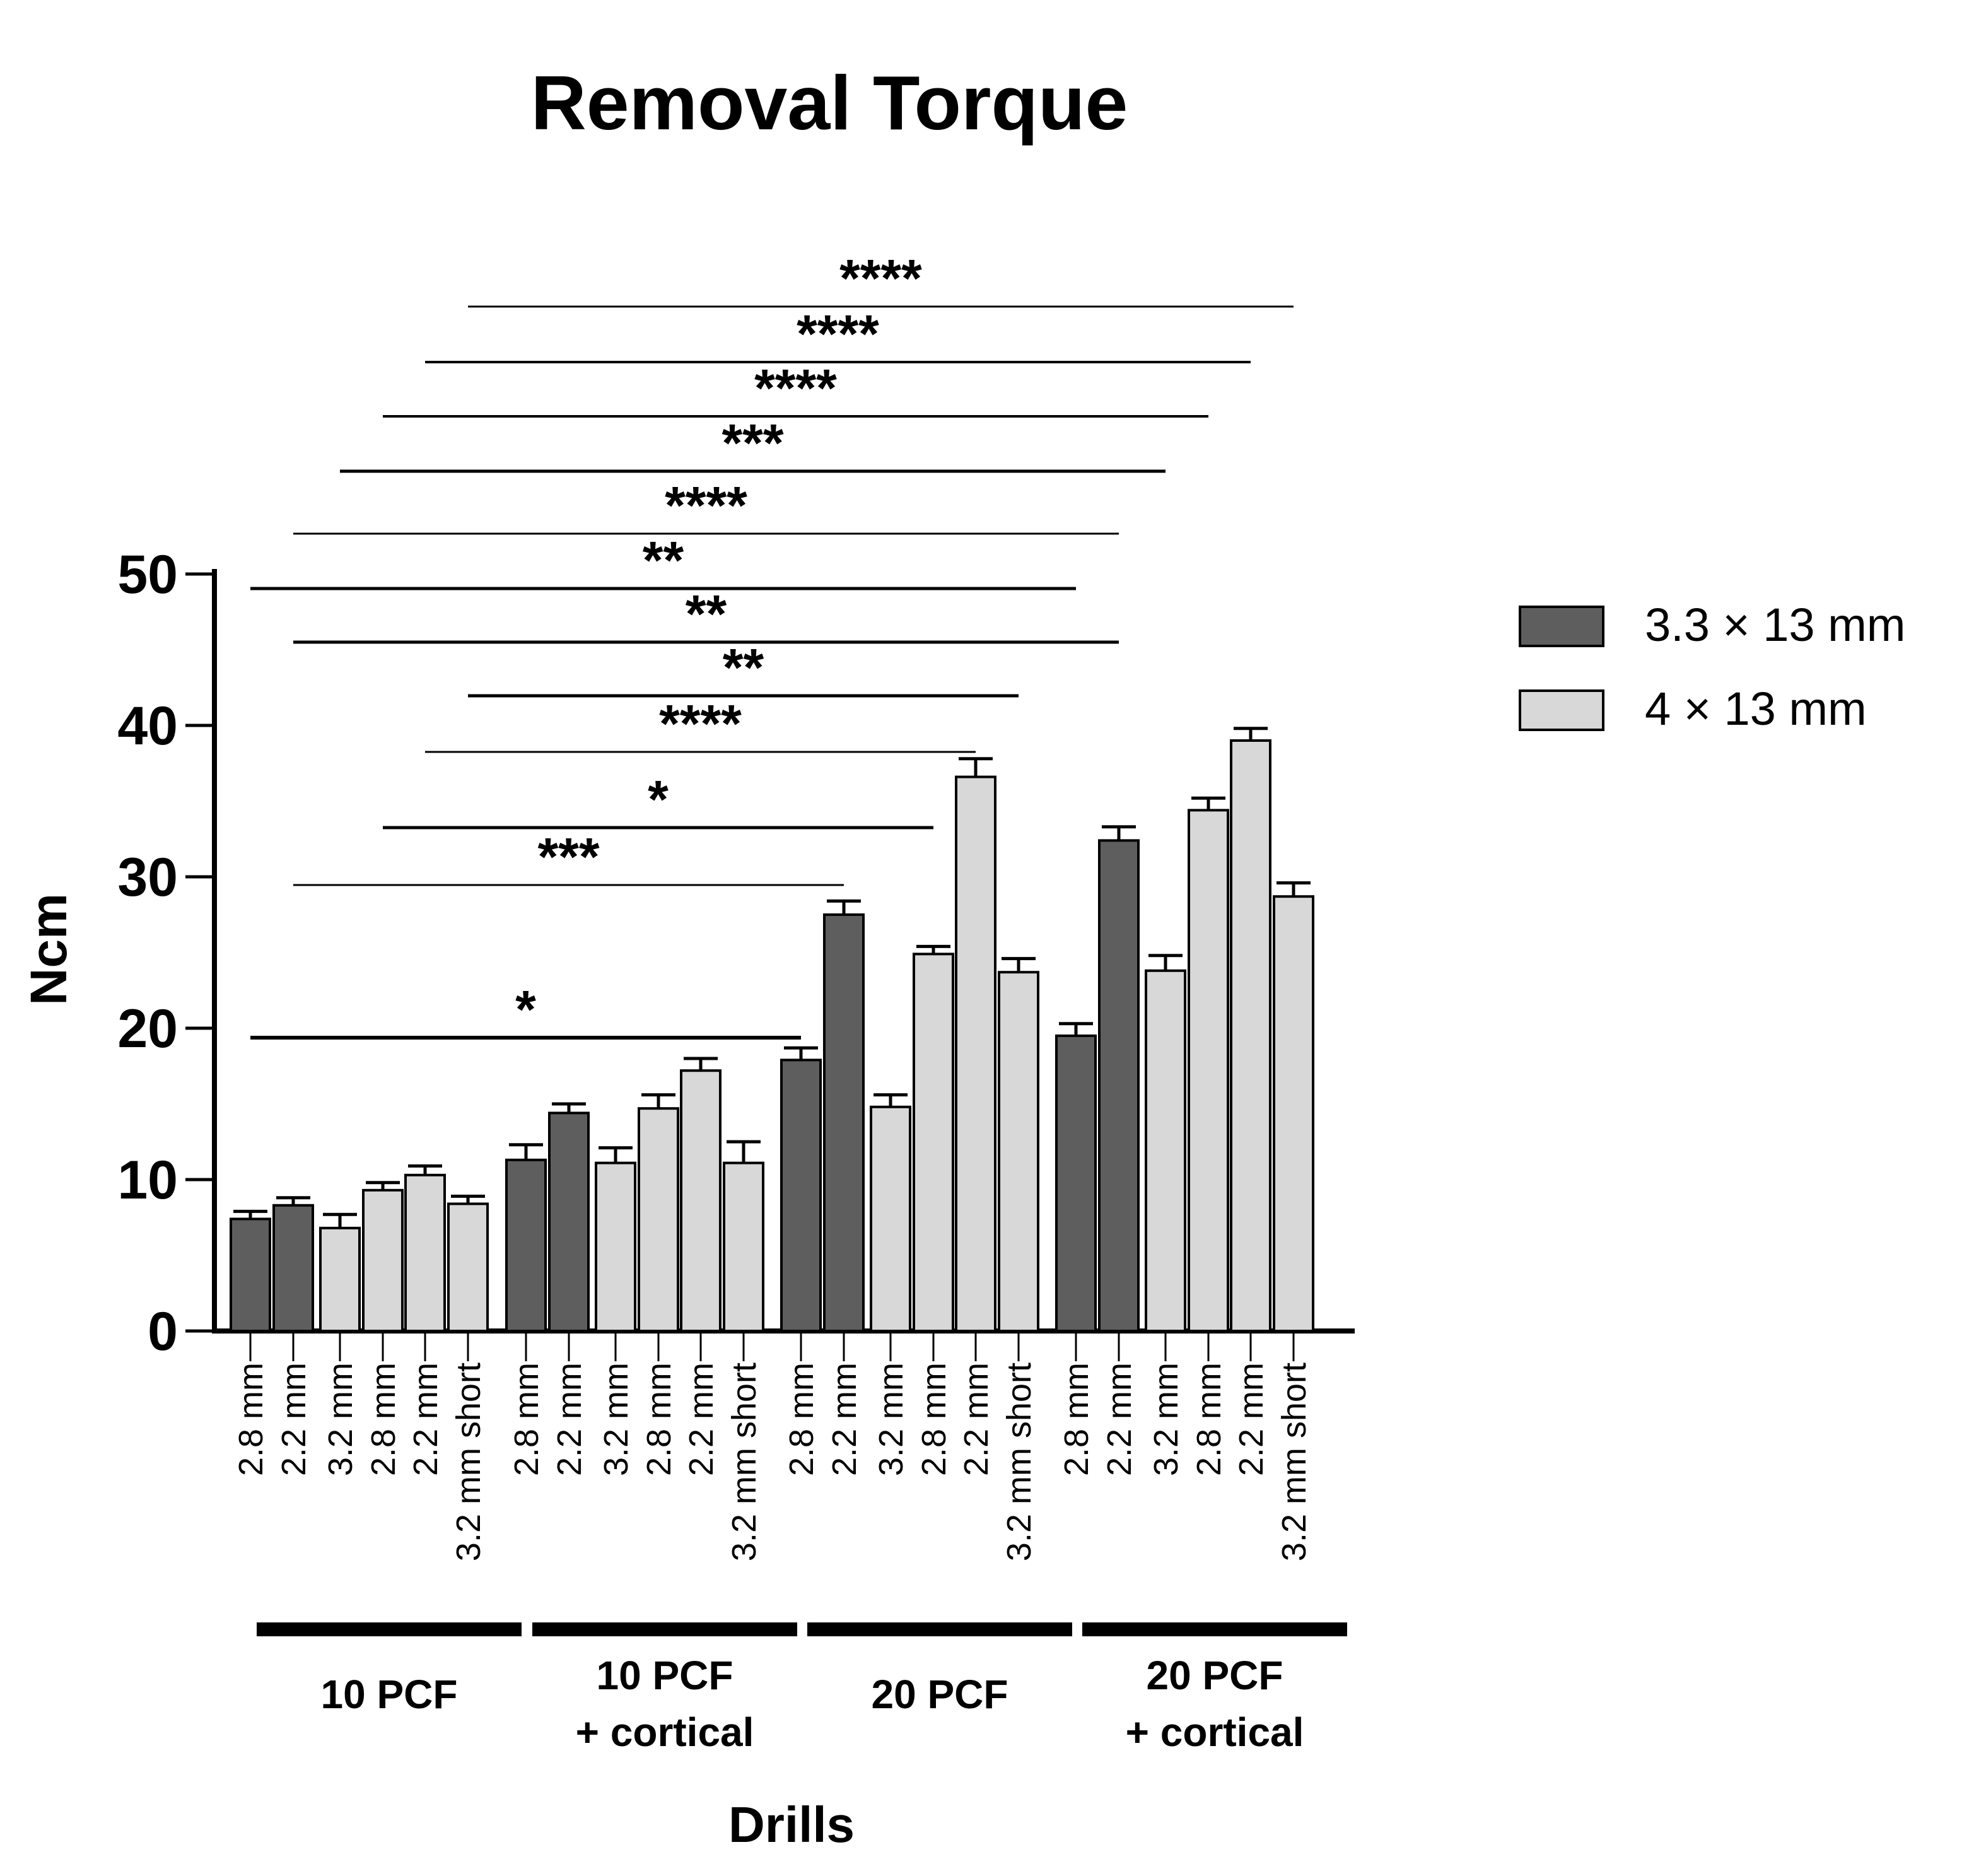 The image size is (1969, 1876). Describe the element at coordinates (1712, 667) in the screenshot. I see `legend: 3.3 × 13 mm 4 × 13 mm` at that location.